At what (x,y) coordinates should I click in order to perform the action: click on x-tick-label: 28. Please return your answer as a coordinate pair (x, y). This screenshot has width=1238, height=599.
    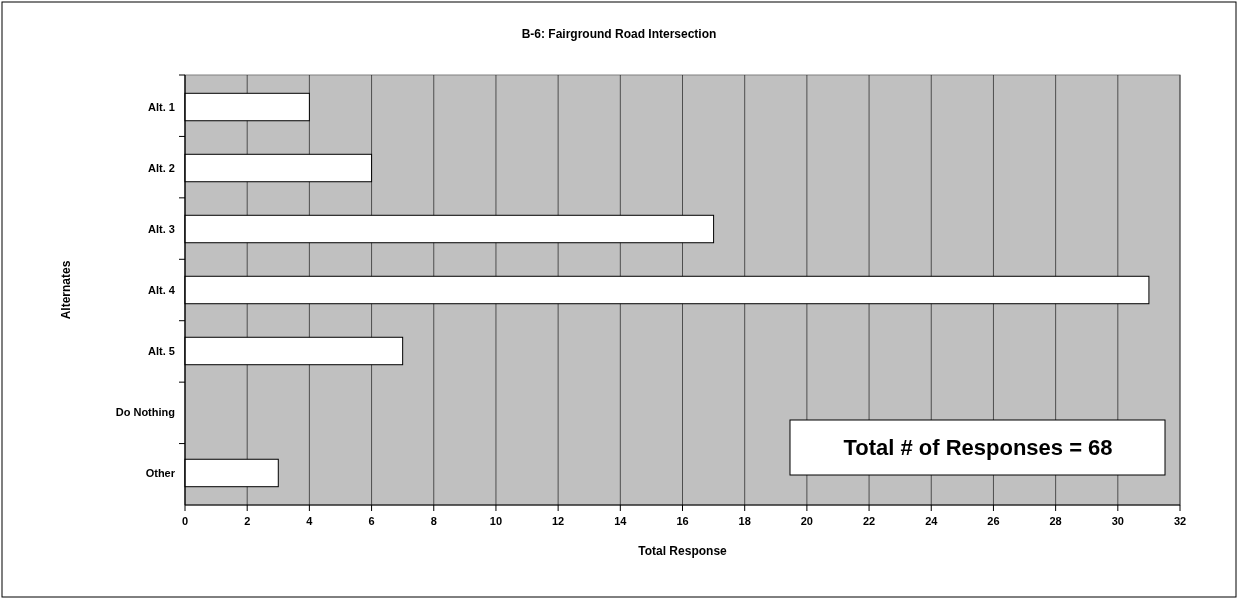
    Looking at the image, I should click on (1055, 521).